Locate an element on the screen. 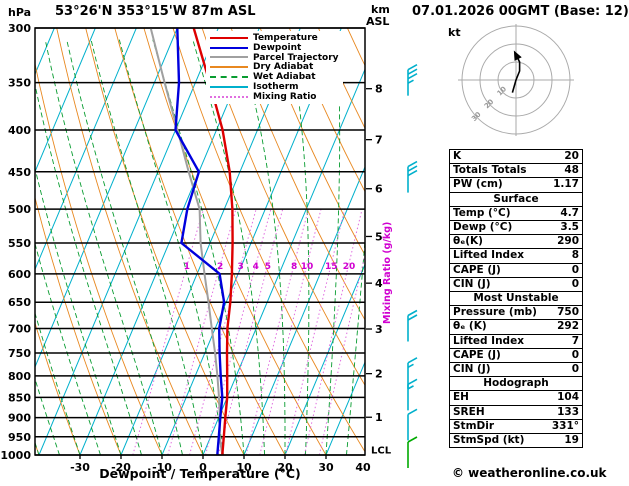  table-row: Pressure (mb) 750 is located at coordinates (516, 312).